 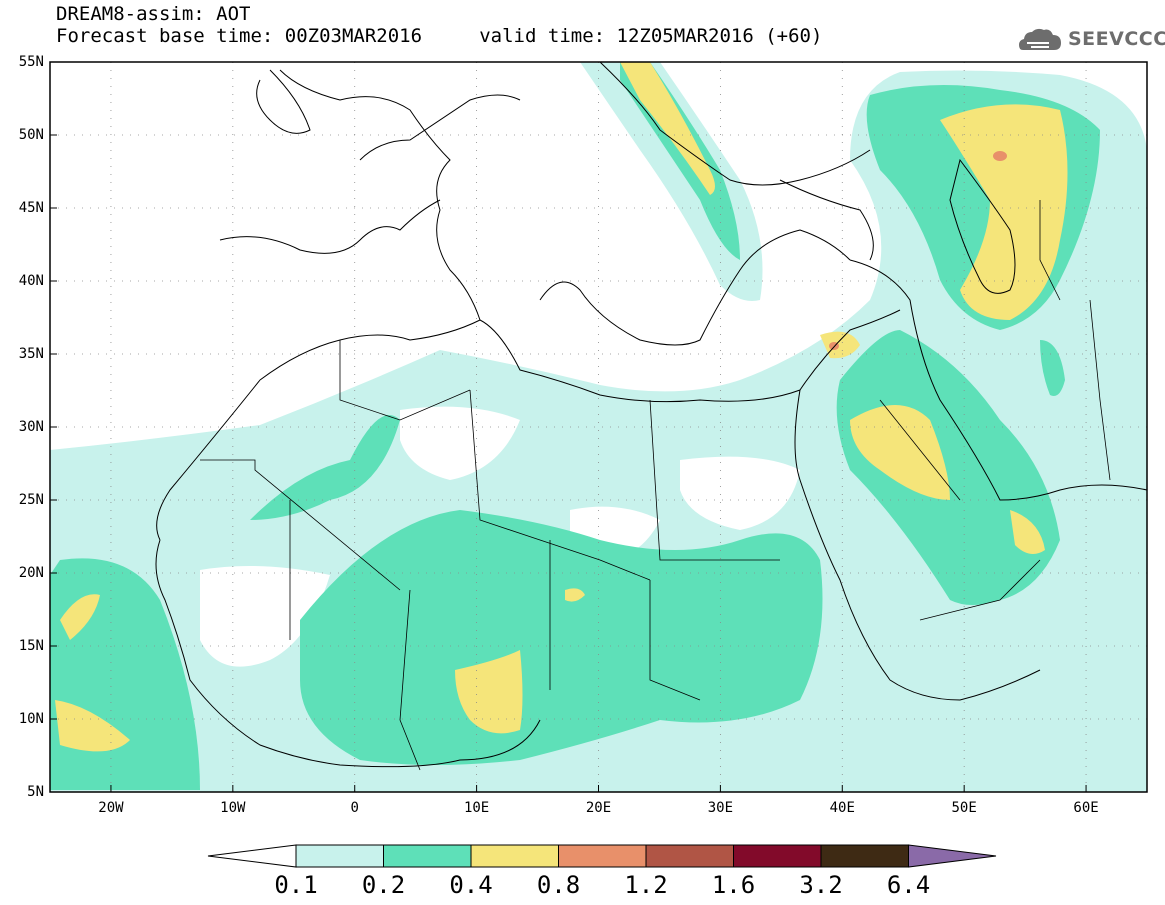 I want to click on lat-label: 40N, so click(x=31, y=281).